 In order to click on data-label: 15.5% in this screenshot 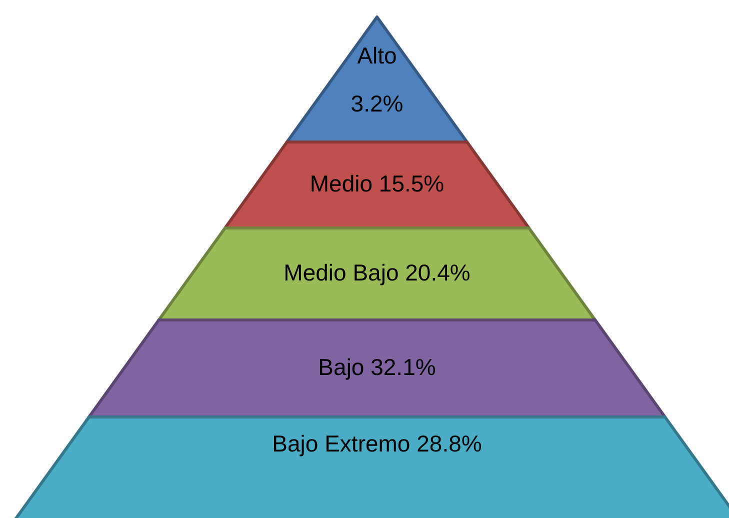, I will do `click(411, 183)`.